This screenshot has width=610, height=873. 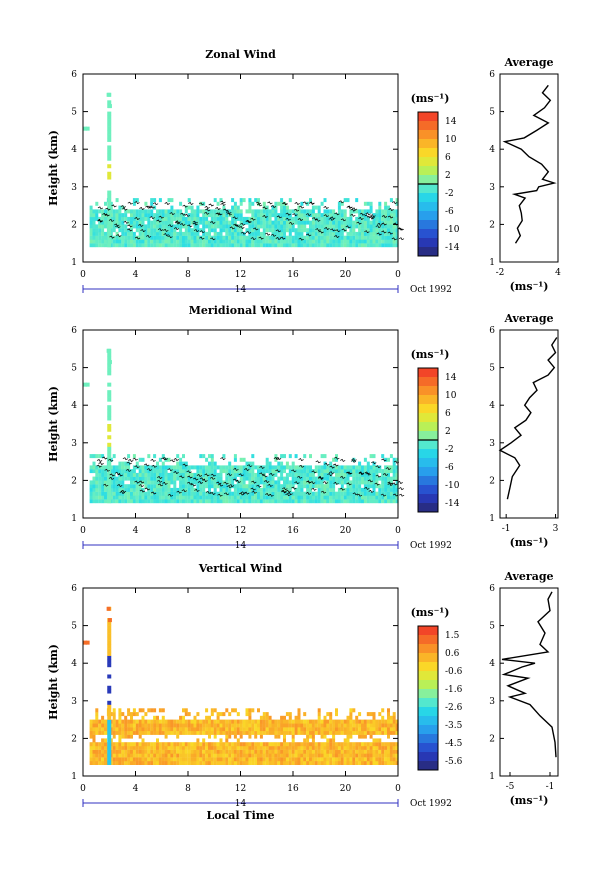 I want to click on colorbar-tick-label: 2, so click(x=448, y=432).